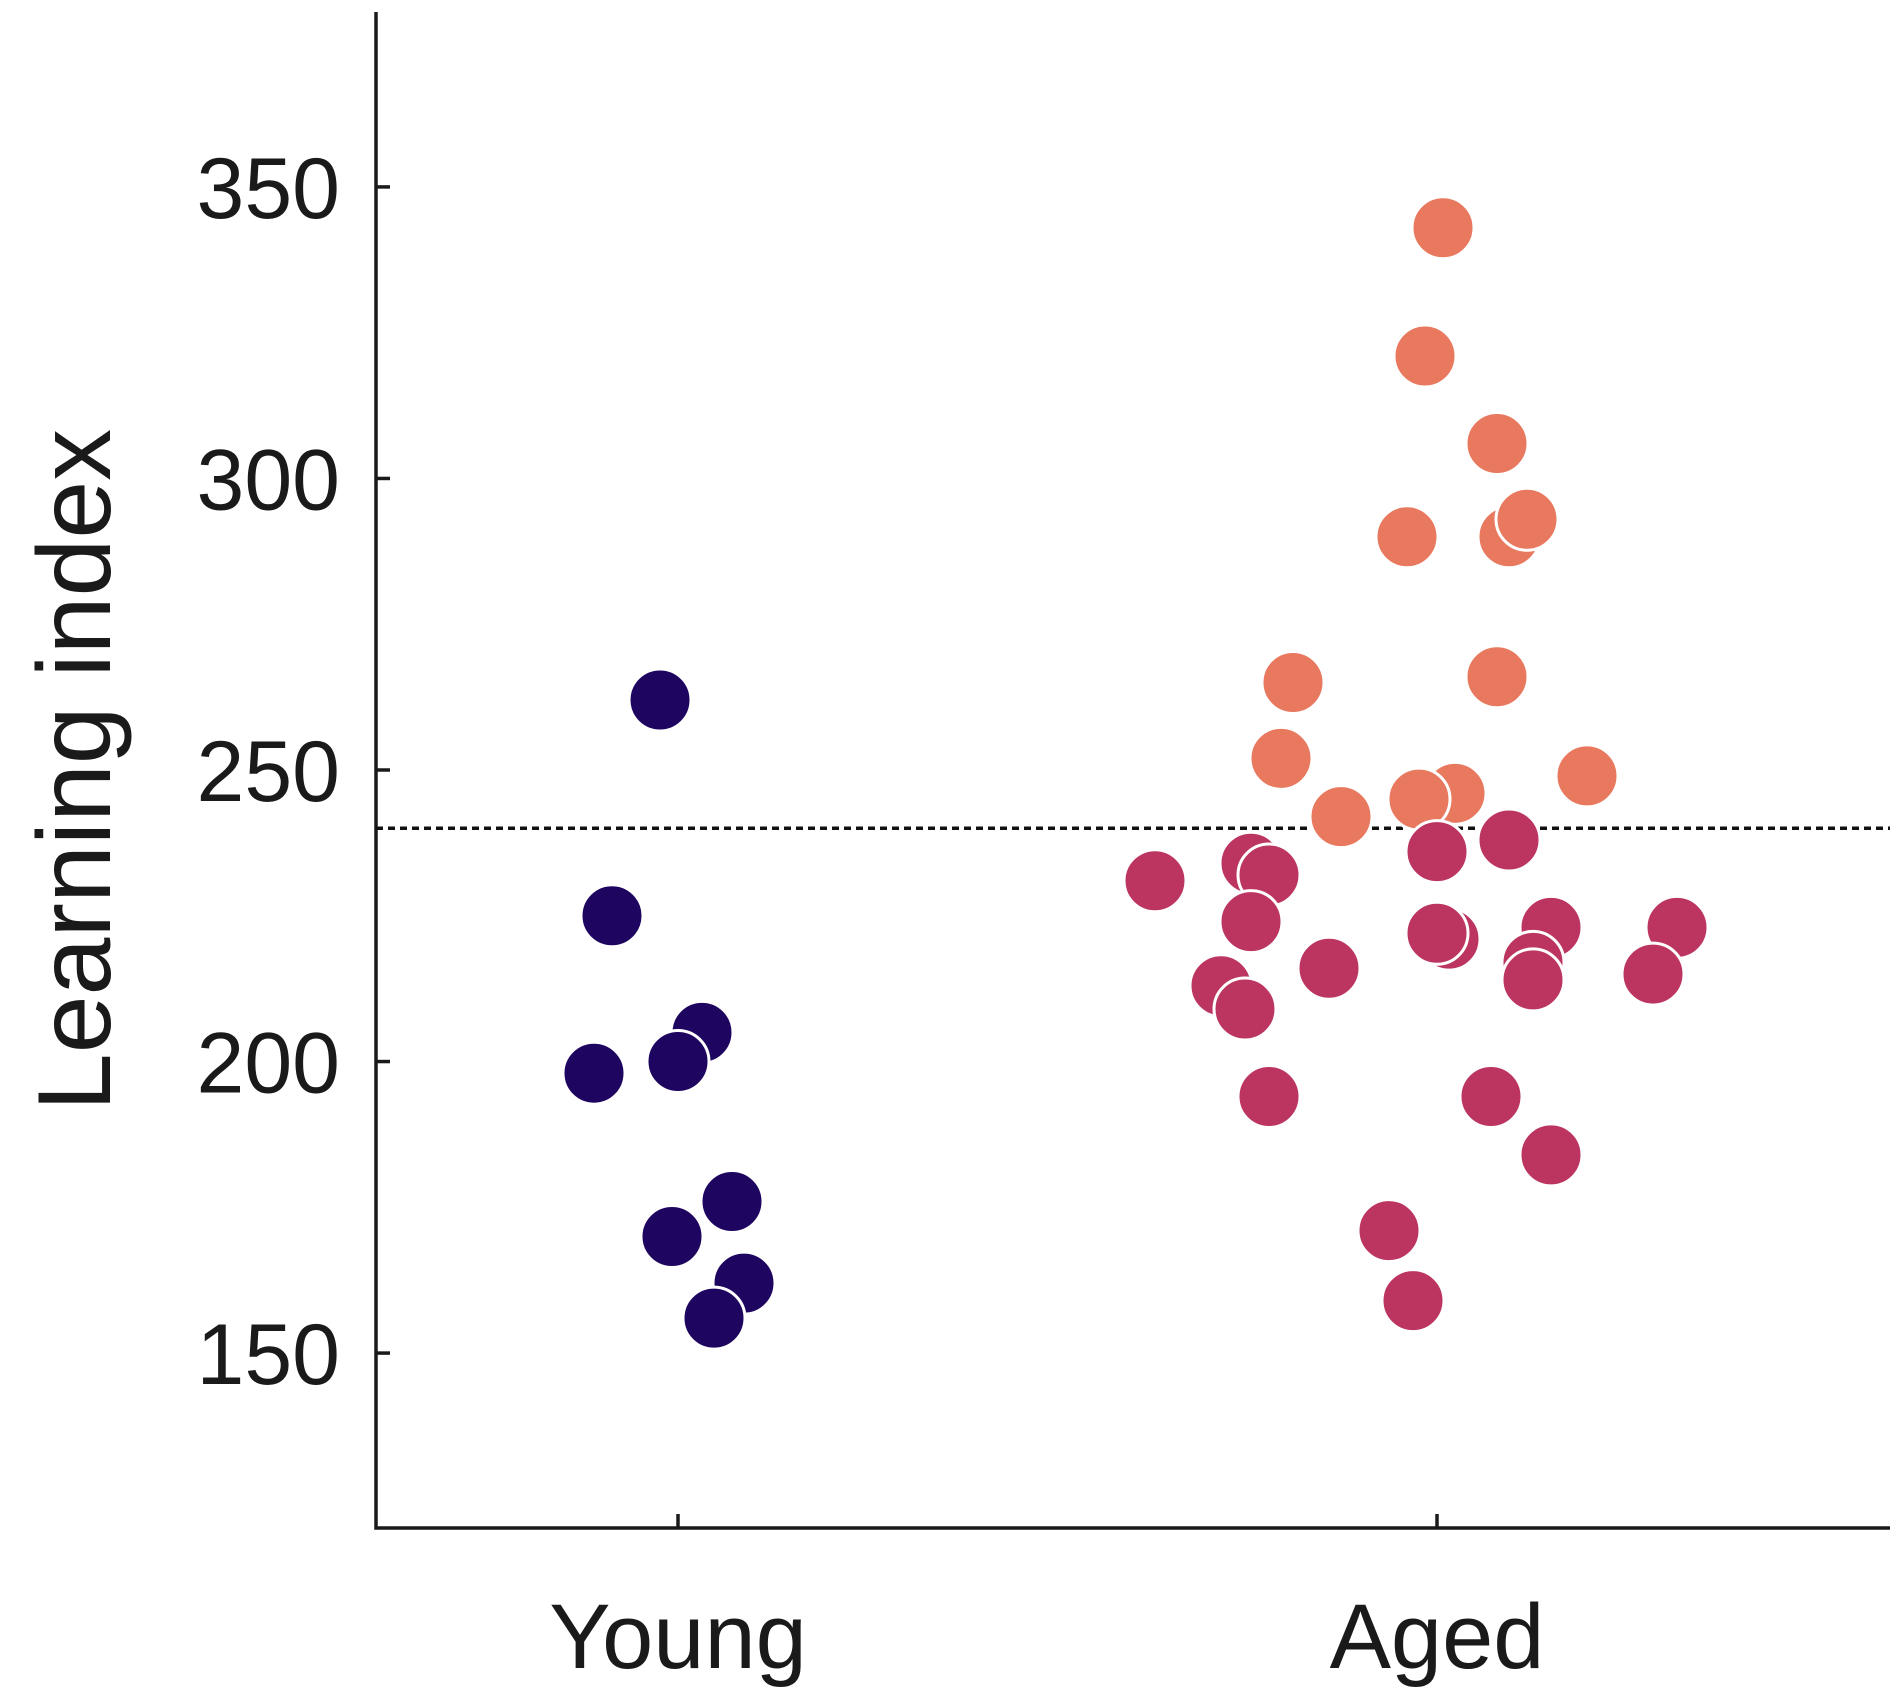 This screenshot has width=1902, height=1702. What do you see at coordinates (1046, 1601) in the screenshot?
I see `x-categories: Young Aged` at bounding box center [1046, 1601].